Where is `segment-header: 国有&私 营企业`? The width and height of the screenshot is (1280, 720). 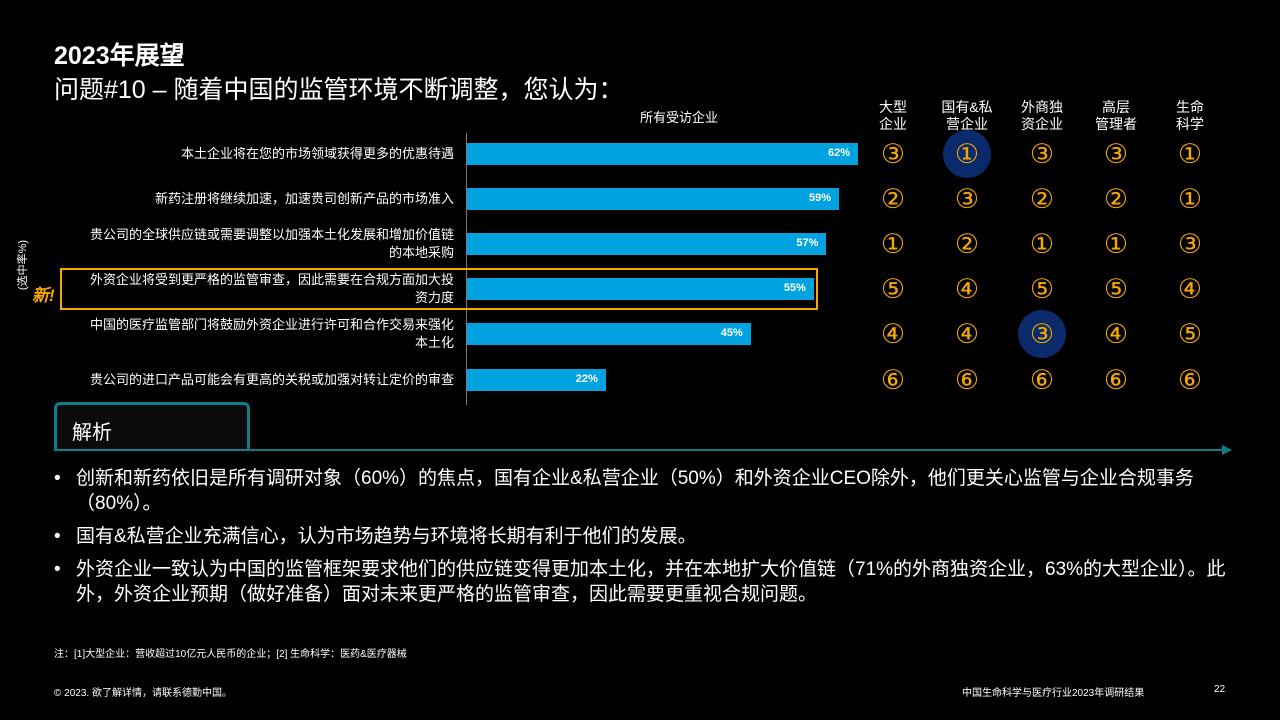 segment-header: 国有&私 营企业 is located at coordinates (967, 116).